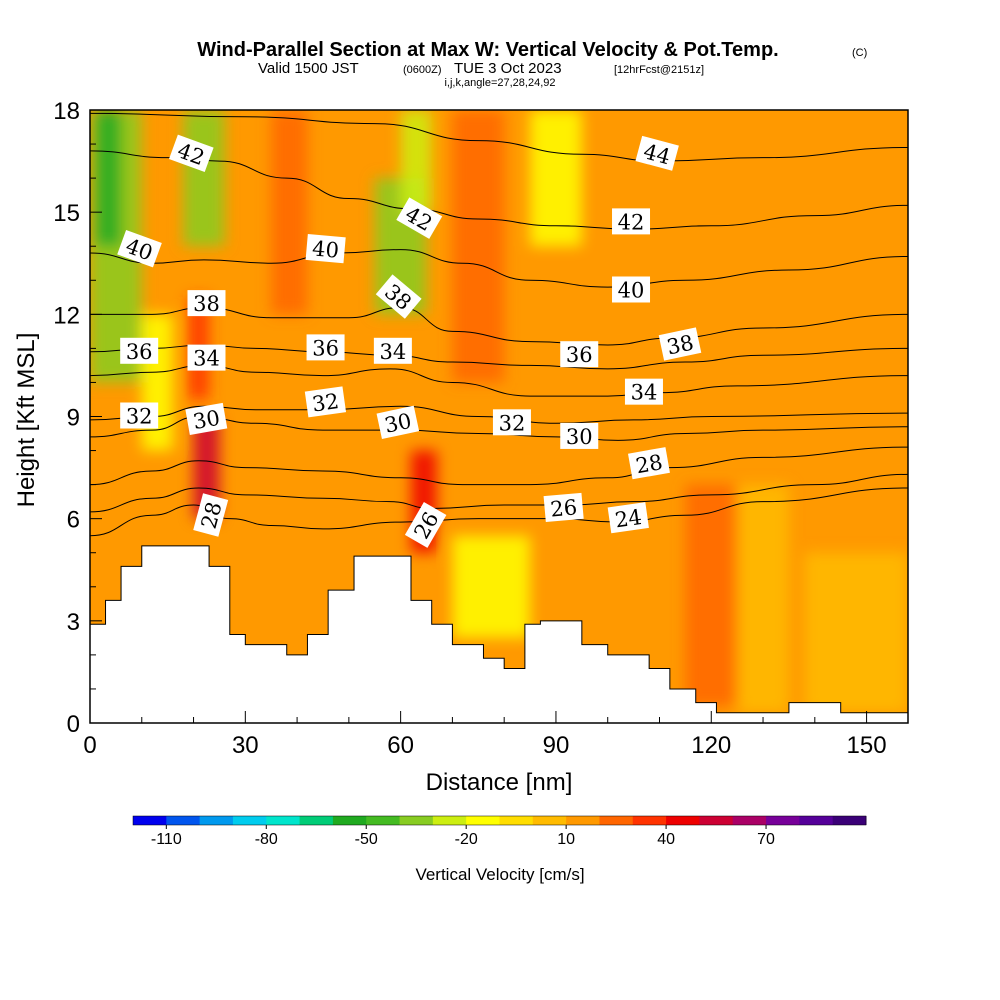 The width and height of the screenshot is (1000, 1000). Describe the element at coordinates (308, 68) in the screenshot. I see `valid-time: Valid 1500 JST` at that location.